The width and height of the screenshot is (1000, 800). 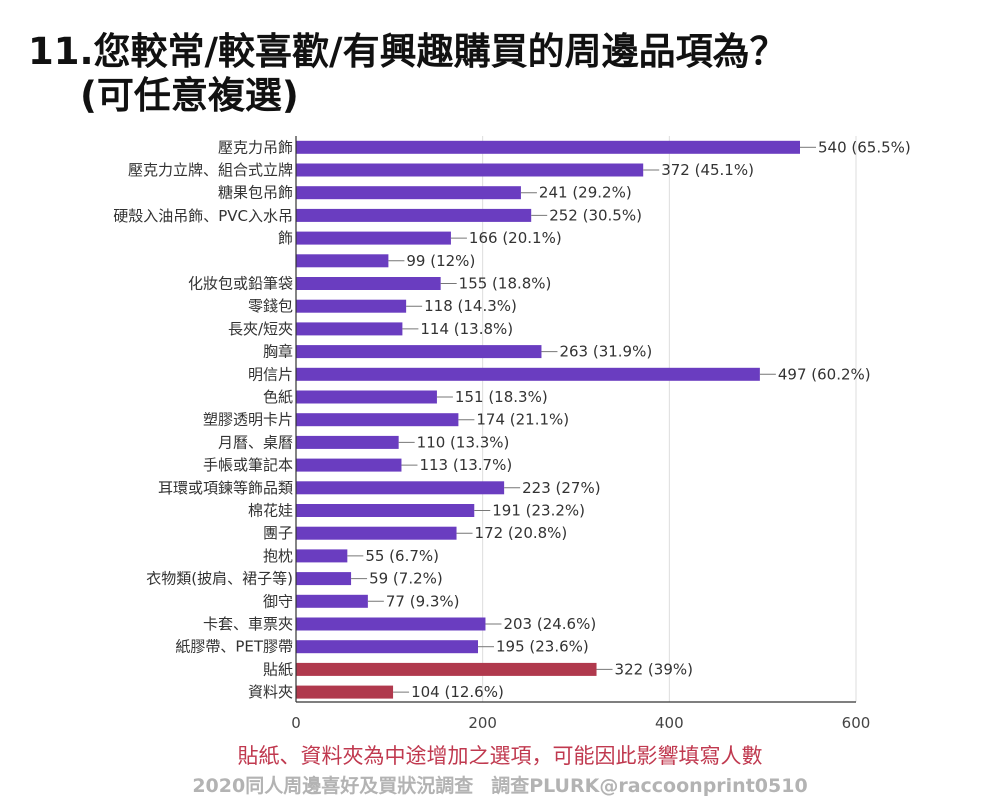 What do you see at coordinates (407, 51) in the screenshot?
I see `chart-title-line-1: 11.您較常/較喜歡/有興趣購買的周邊品項為？` at bounding box center [407, 51].